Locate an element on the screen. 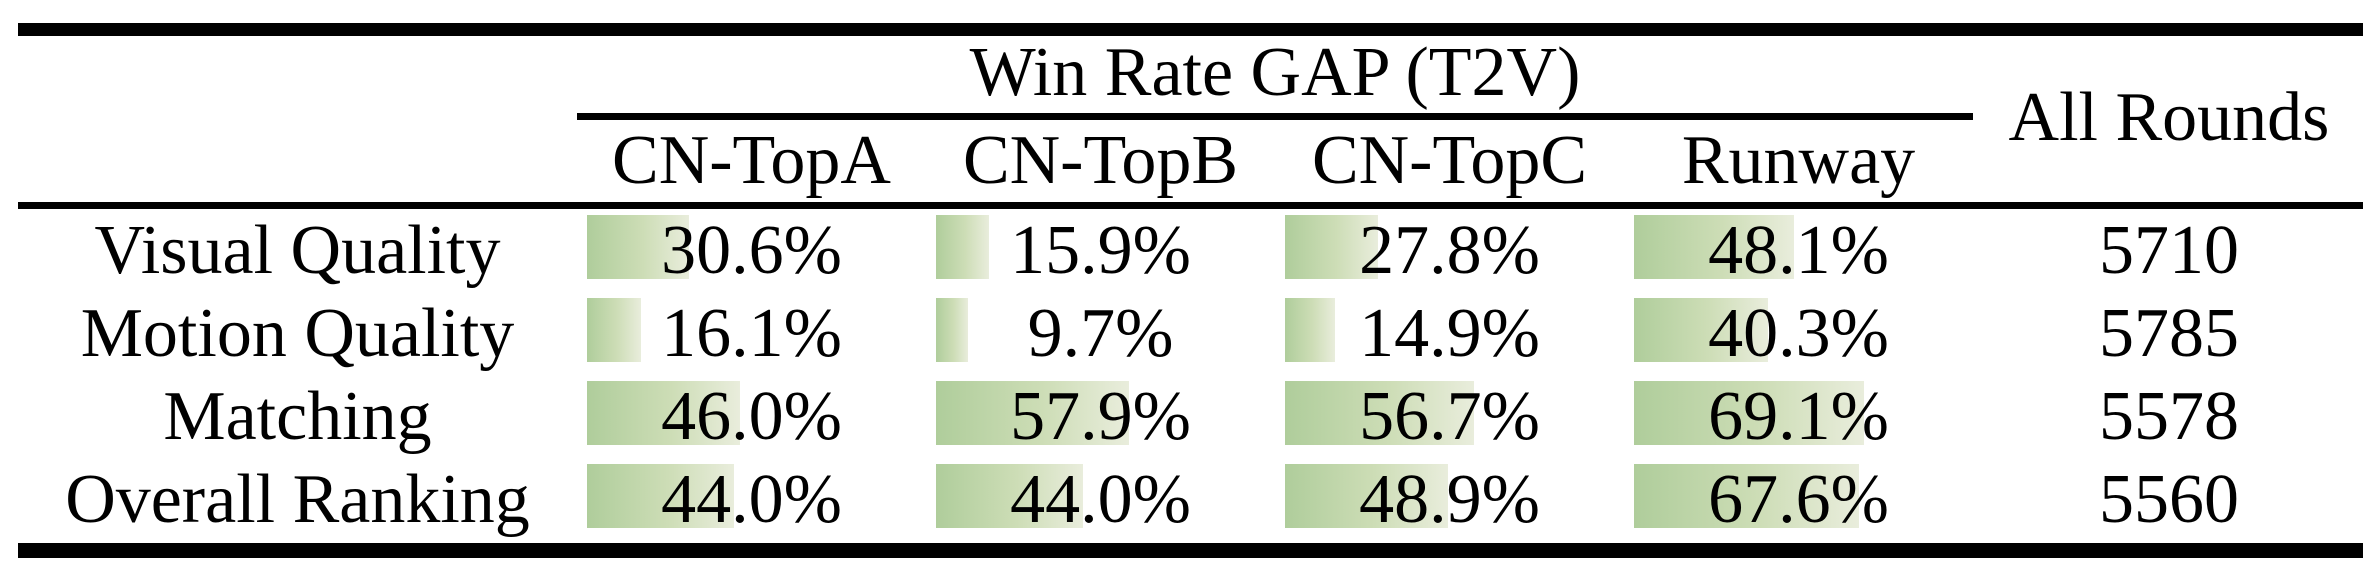  row-label: Visual Quality is located at coordinates (297, 250).